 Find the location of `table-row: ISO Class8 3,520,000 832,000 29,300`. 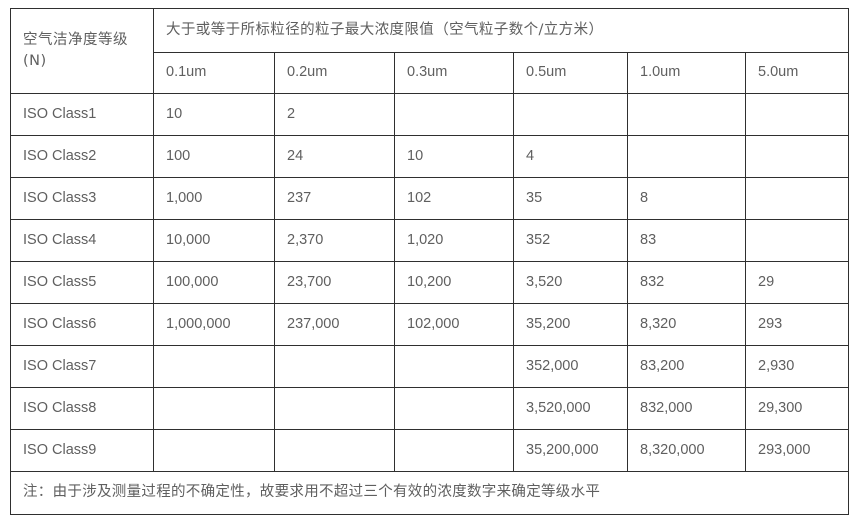

table-row: ISO Class8 3,520,000 832,000 29,300 is located at coordinates (430, 408).